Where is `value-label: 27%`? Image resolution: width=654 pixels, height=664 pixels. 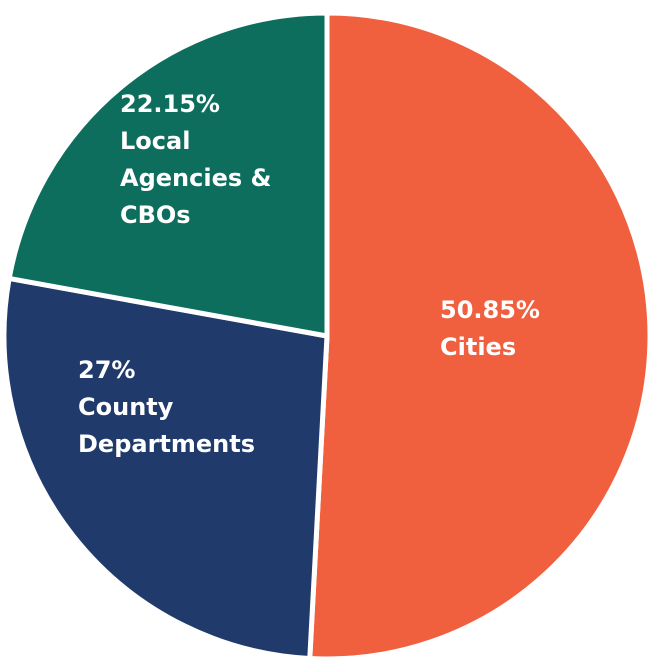
value-label: 27% is located at coordinates (107, 370).